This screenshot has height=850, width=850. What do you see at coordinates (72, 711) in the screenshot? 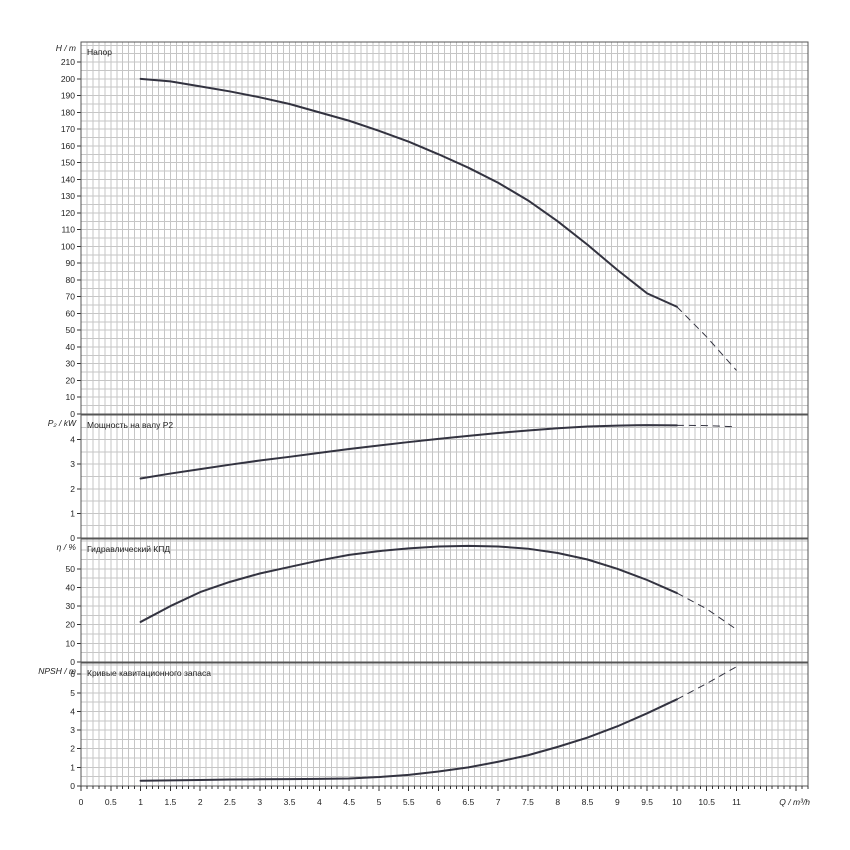
I see `y-tick-label-npsh: 4` at bounding box center [72, 711].